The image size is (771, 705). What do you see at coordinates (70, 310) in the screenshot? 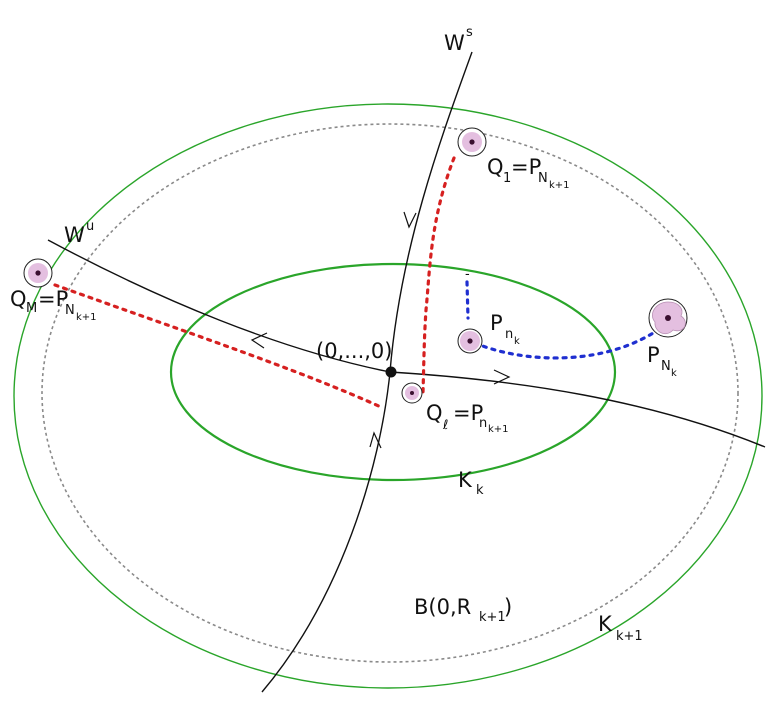
I see `qm-label-psub: N` at bounding box center [70, 310].